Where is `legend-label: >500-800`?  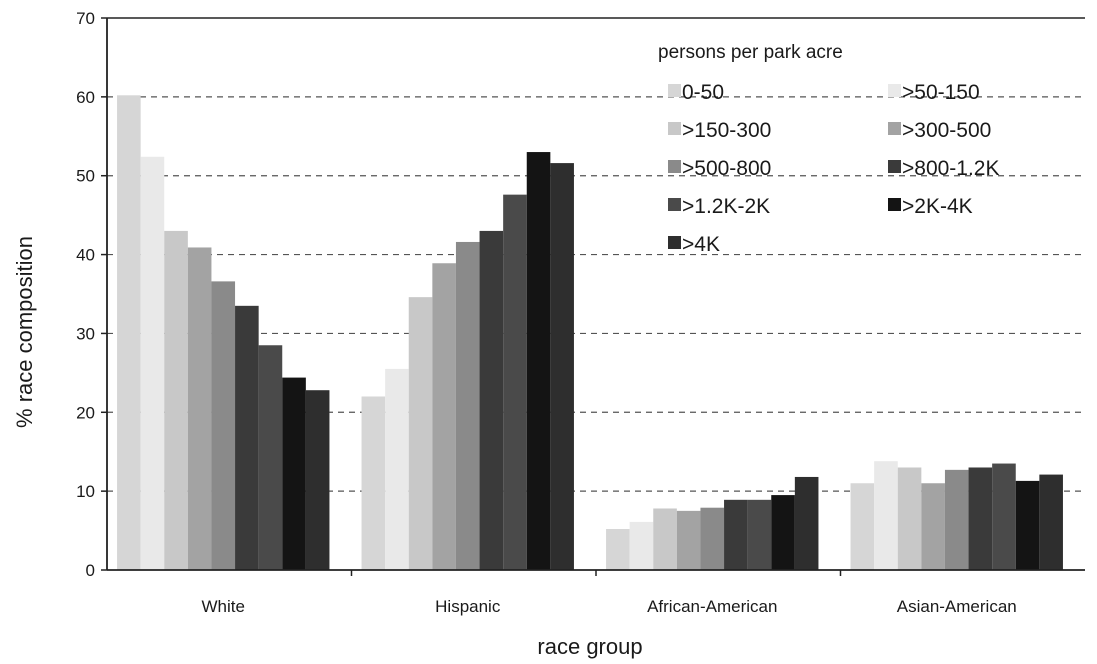
legend-label: >500-800 is located at coordinates (726, 168).